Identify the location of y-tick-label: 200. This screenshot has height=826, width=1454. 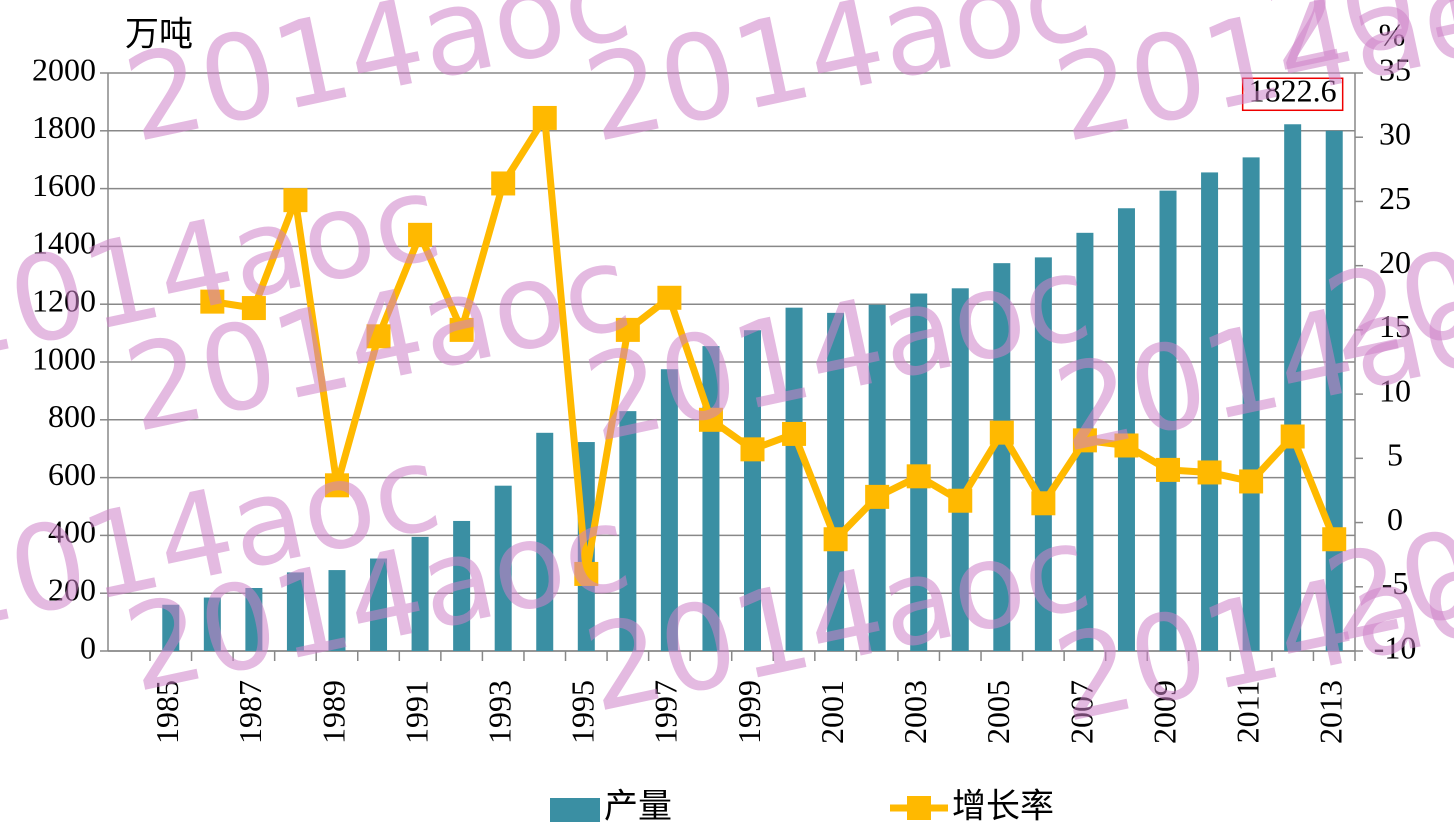
(72, 590).